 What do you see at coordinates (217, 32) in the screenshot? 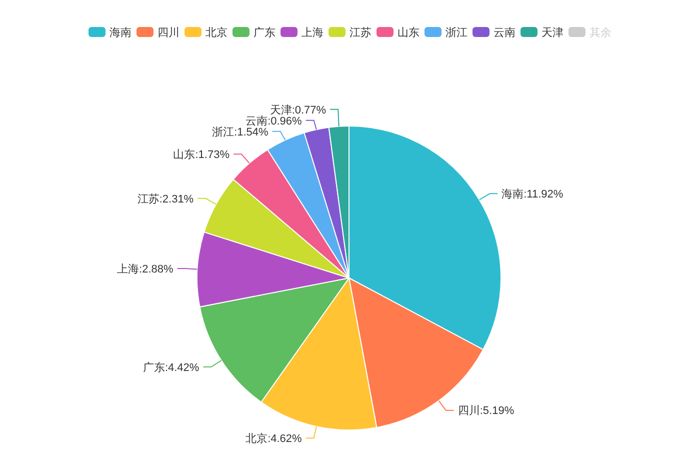
I see `legend-label: 北京` at bounding box center [217, 32].